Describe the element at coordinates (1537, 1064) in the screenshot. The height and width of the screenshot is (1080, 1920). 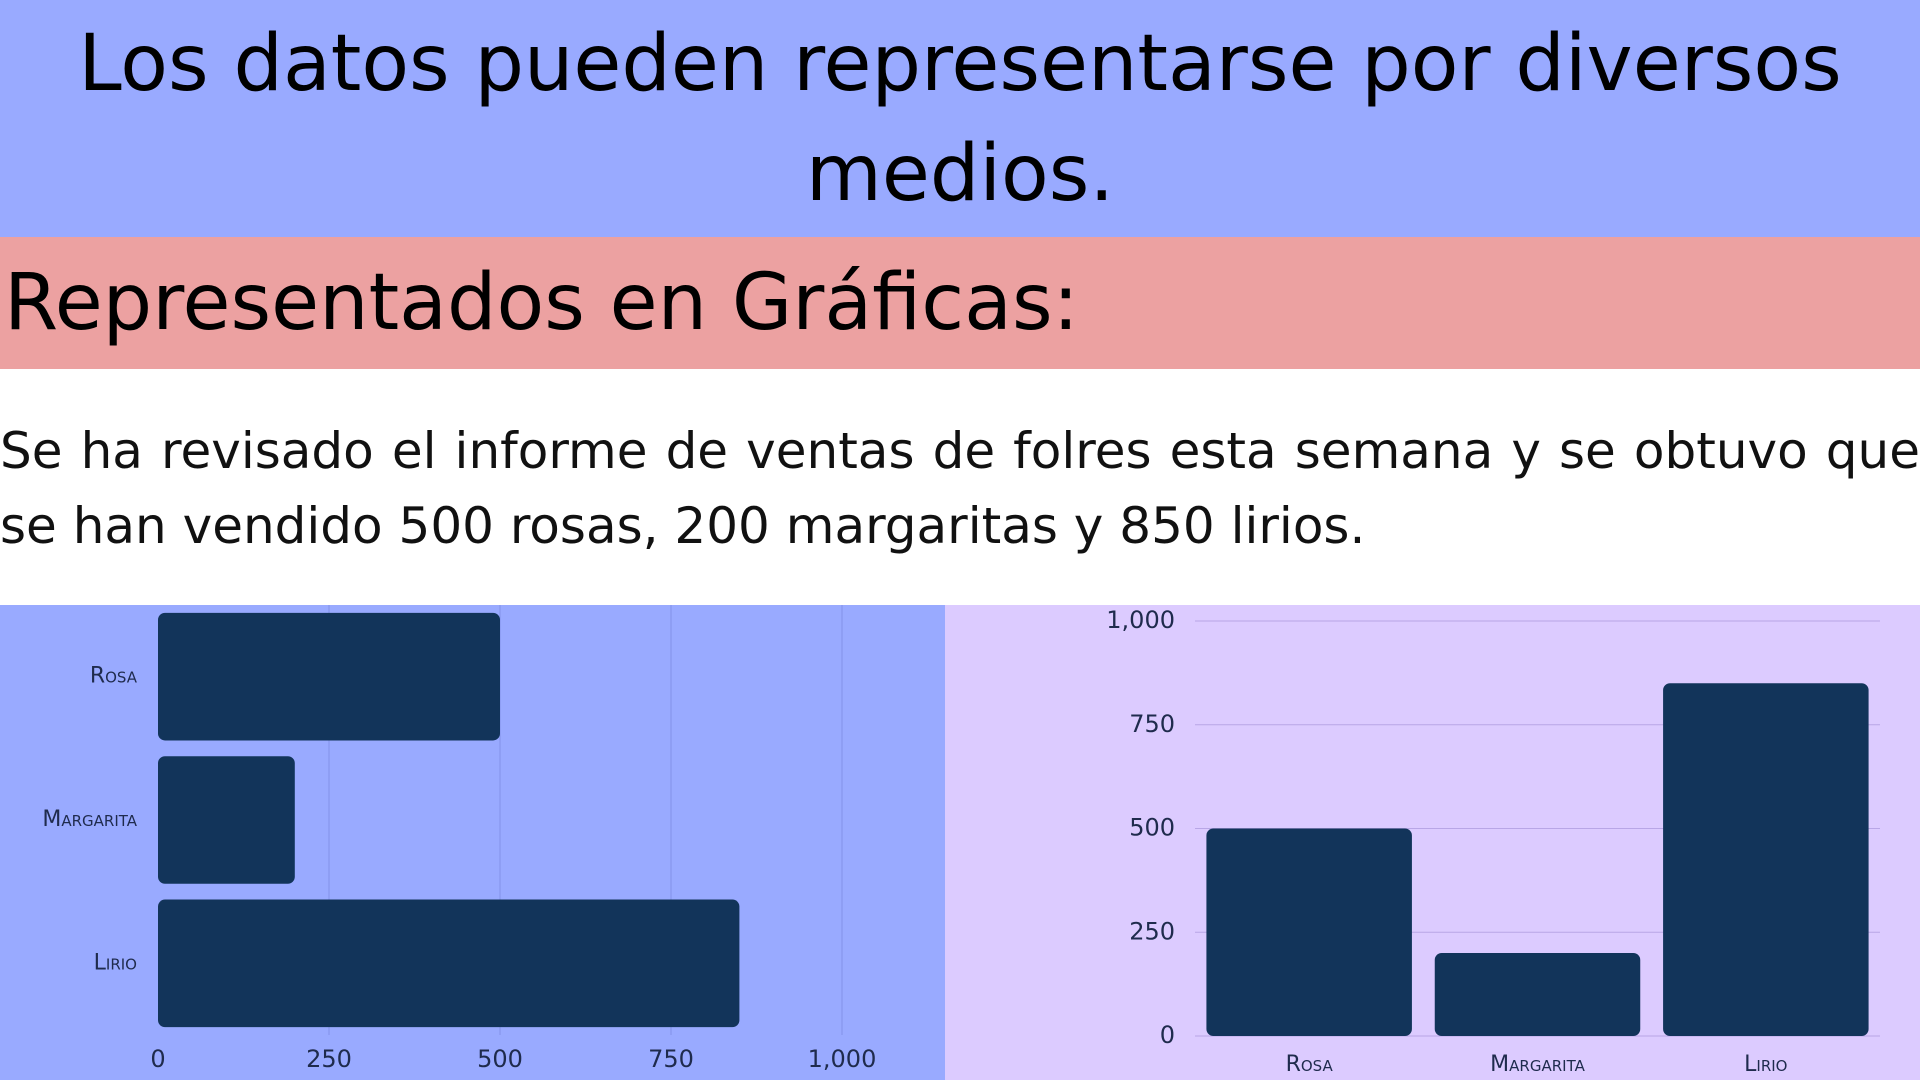
I see `x-category-label: Margarita` at that location.